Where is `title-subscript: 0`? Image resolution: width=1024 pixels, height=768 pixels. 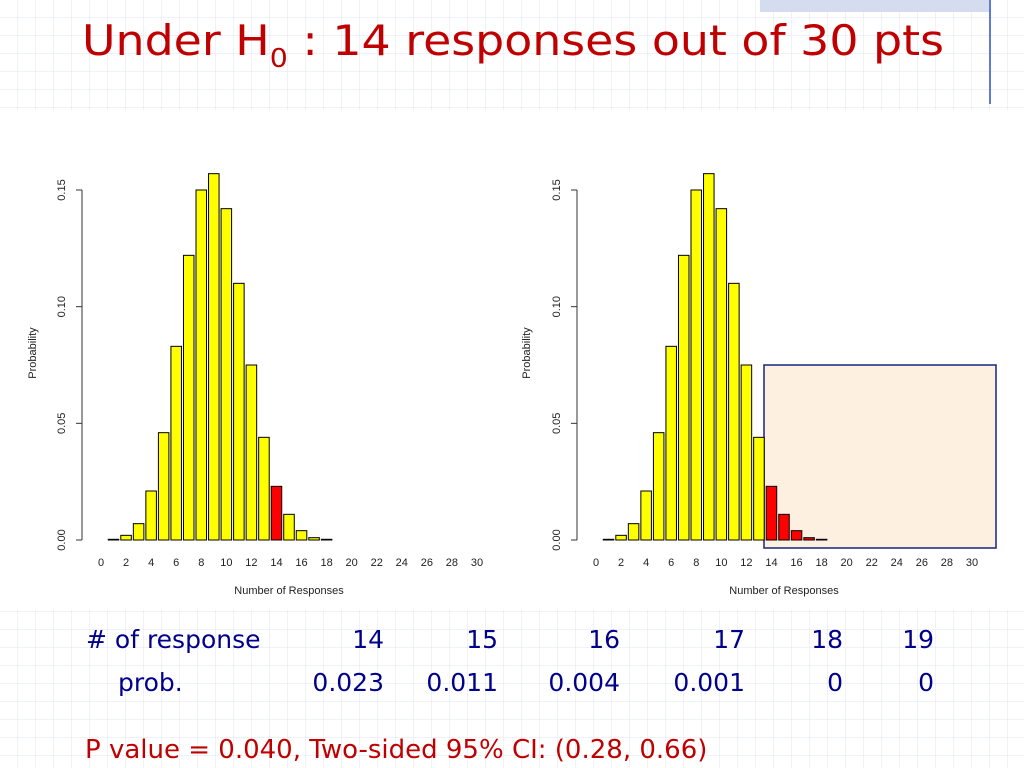 title-subscript: 0 is located at coordinates (279, 59).